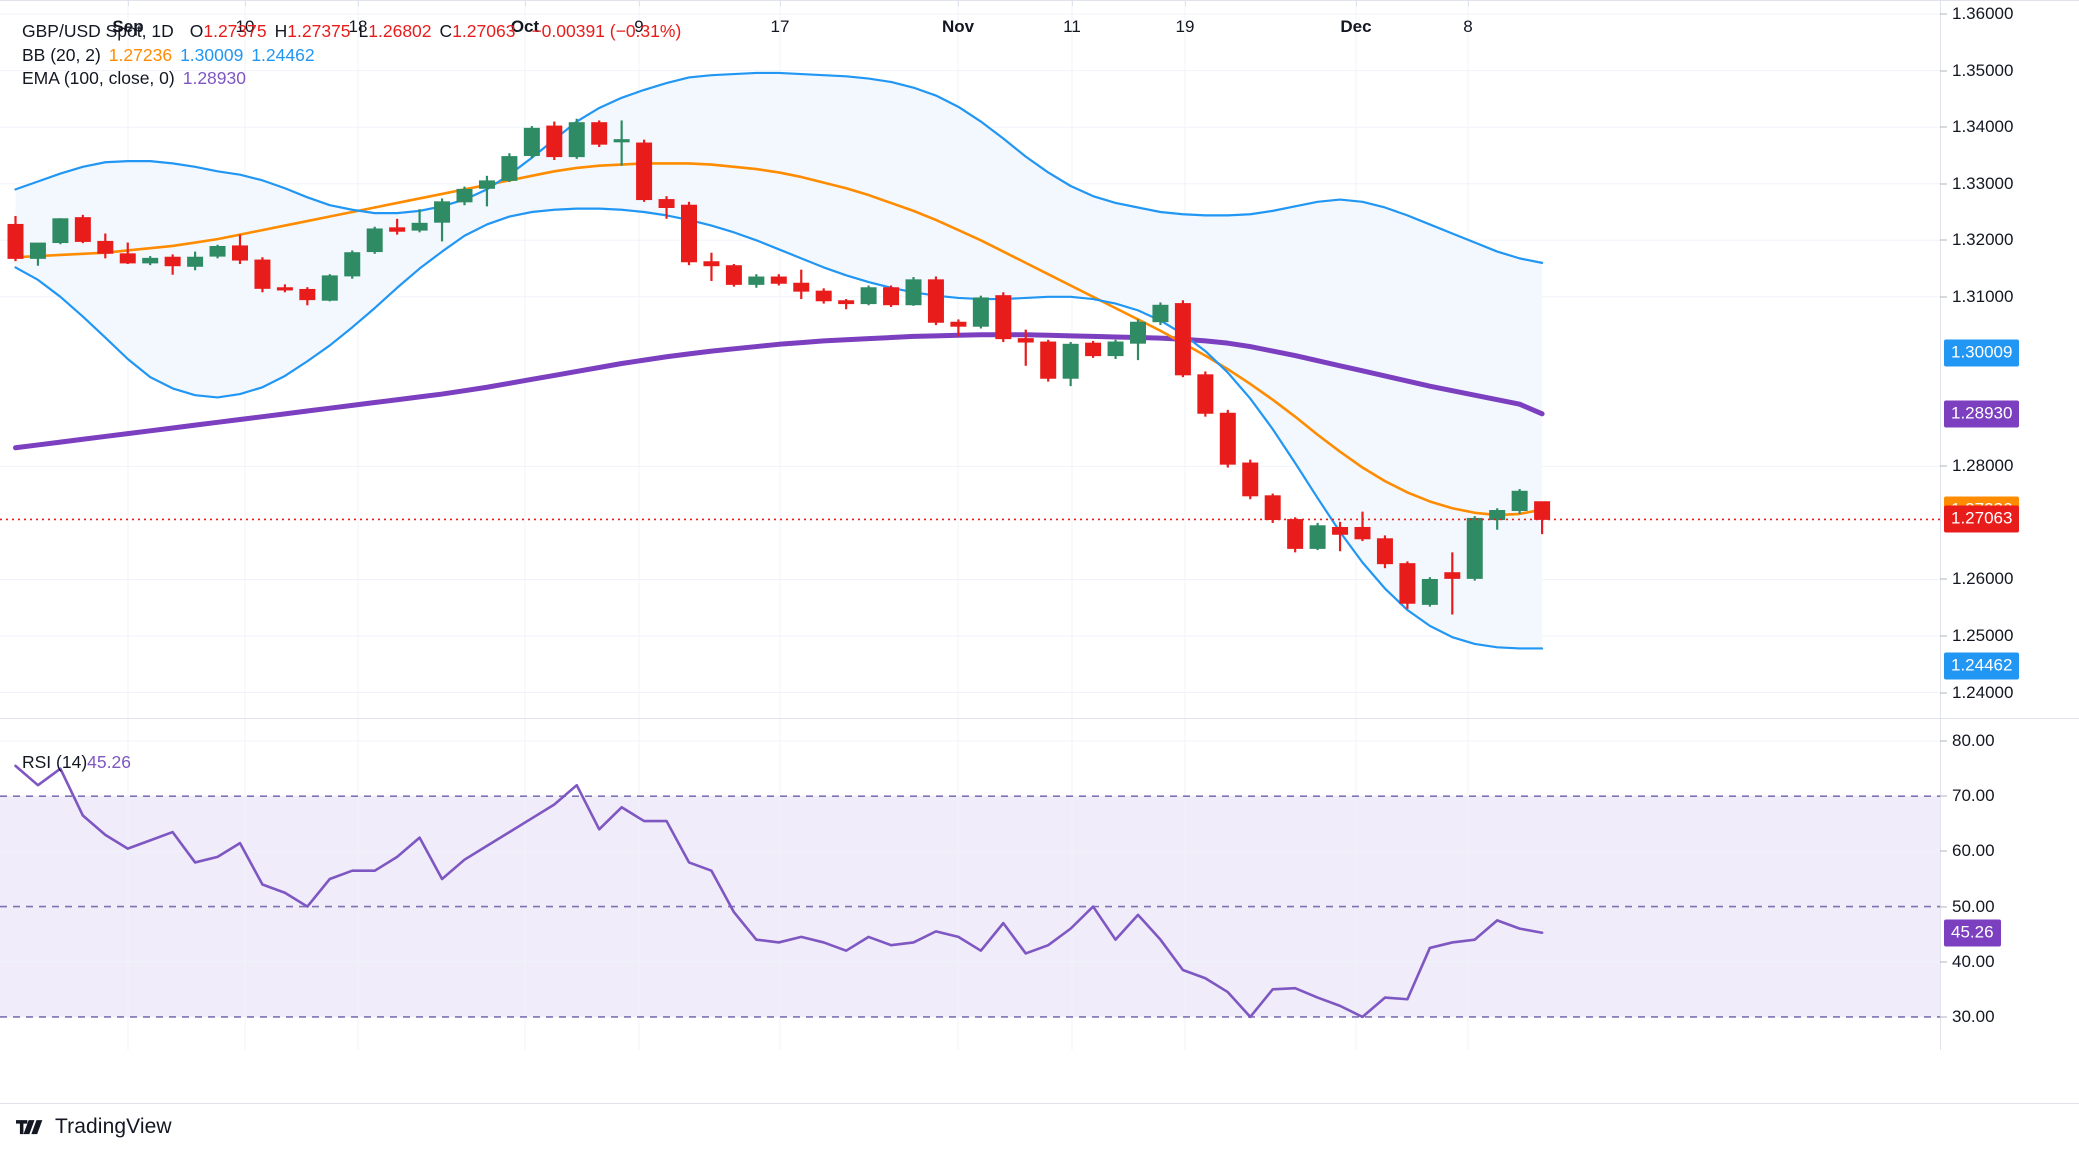 The height and width of the screenshot is (1154, 2079). Describe the element at coordinates (525, 26) in the screenshot. I see `time-tick-label: Oct` at that location.